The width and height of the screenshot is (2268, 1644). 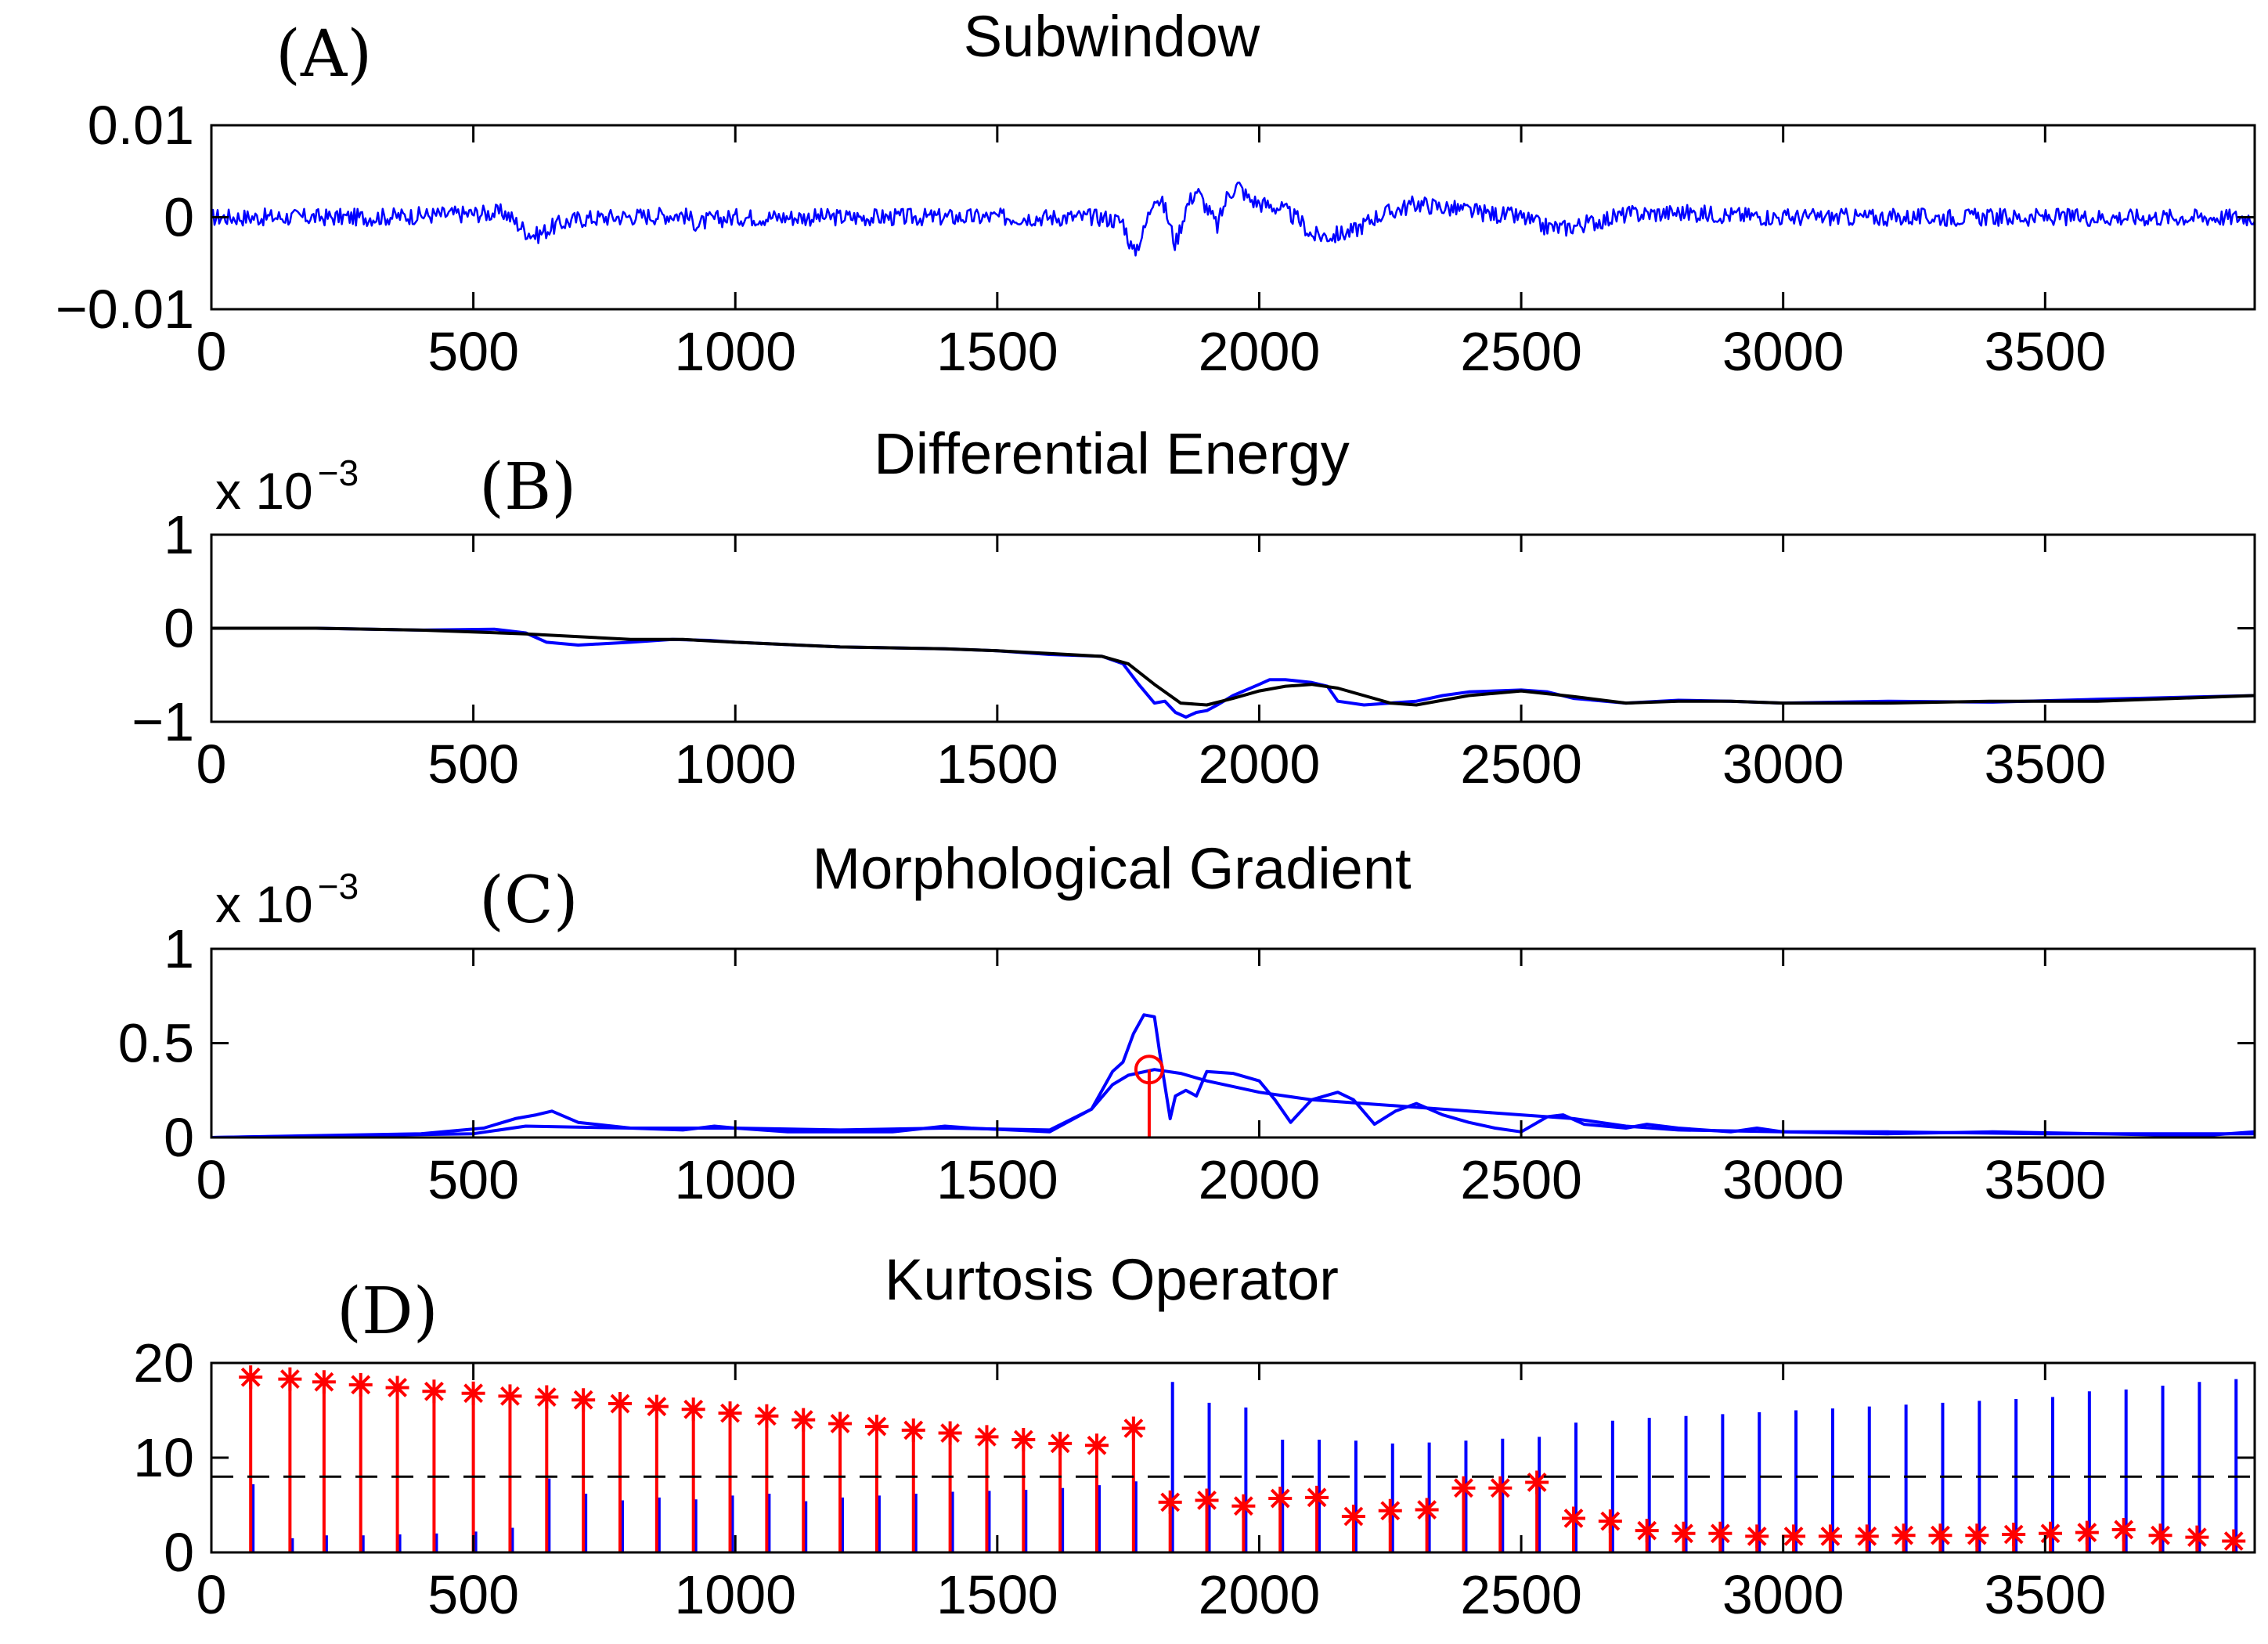 I want to click on chart-title-2: Differential Energy, so click(x=1111, y=453).